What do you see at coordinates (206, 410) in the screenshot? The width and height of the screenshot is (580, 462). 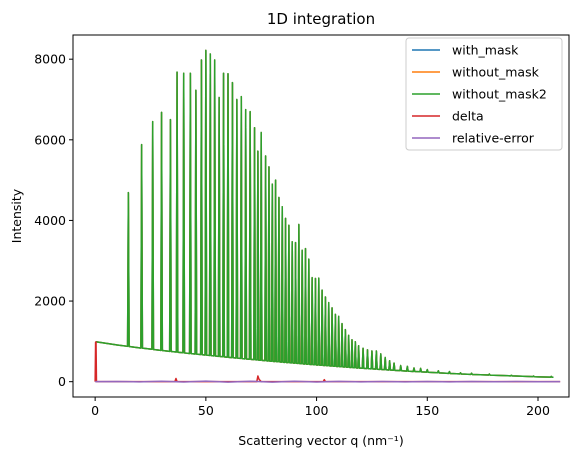 I see `x-tick-label: 50` at bounding box center [206, 410].